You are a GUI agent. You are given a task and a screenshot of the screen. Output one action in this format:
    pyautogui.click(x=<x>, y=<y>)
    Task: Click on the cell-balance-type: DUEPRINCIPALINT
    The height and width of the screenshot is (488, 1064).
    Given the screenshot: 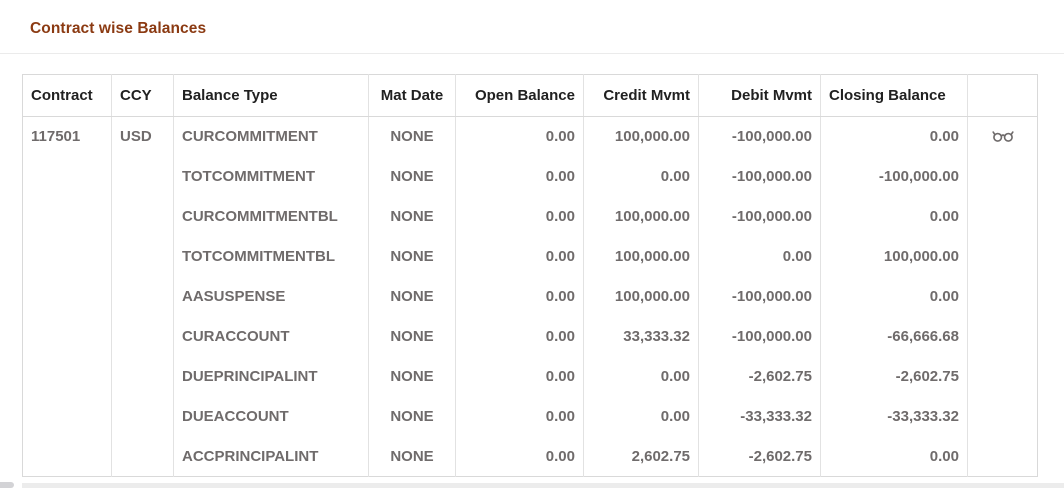 What is the action you would take?
    pyautogui.click(x=271, y=376)
    